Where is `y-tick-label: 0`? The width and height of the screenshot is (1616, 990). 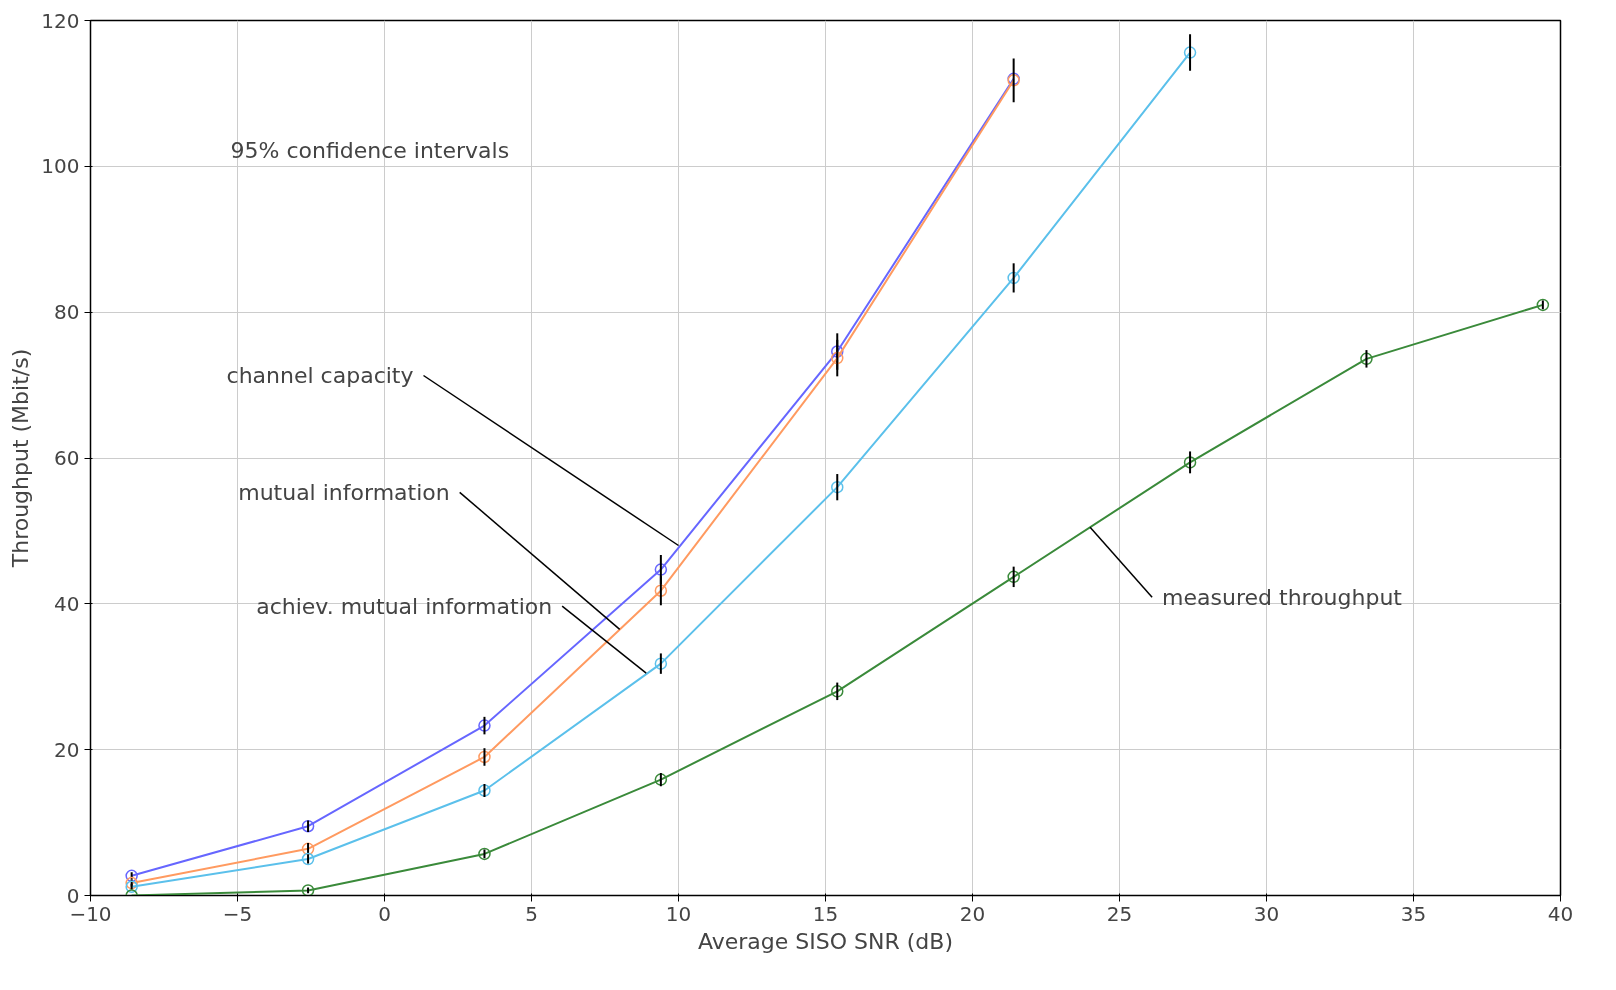 y-tick-label: 0 is located at coordinates (73, 895).